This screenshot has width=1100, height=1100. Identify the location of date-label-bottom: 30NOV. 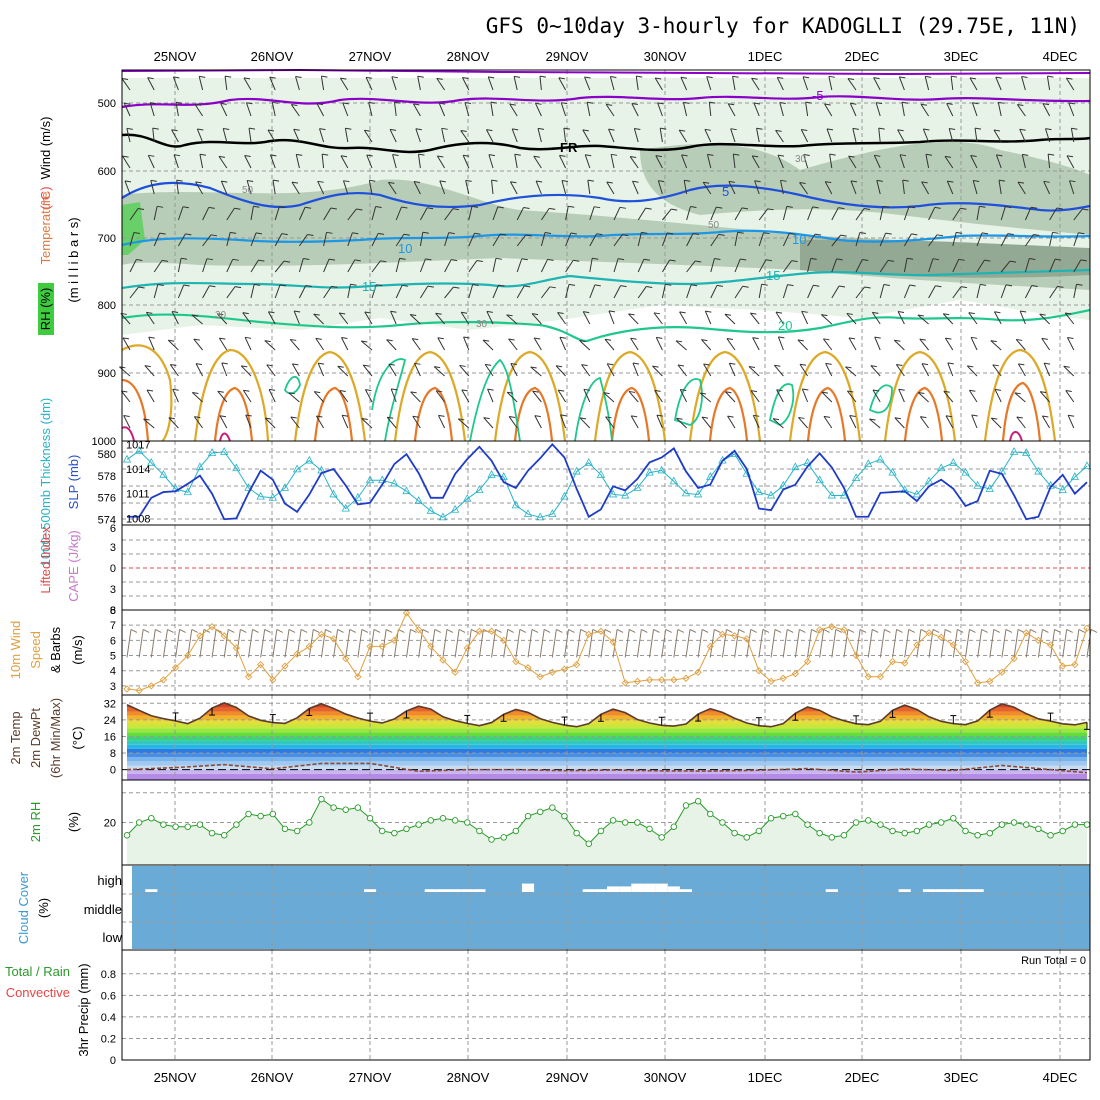
(665, 1077).